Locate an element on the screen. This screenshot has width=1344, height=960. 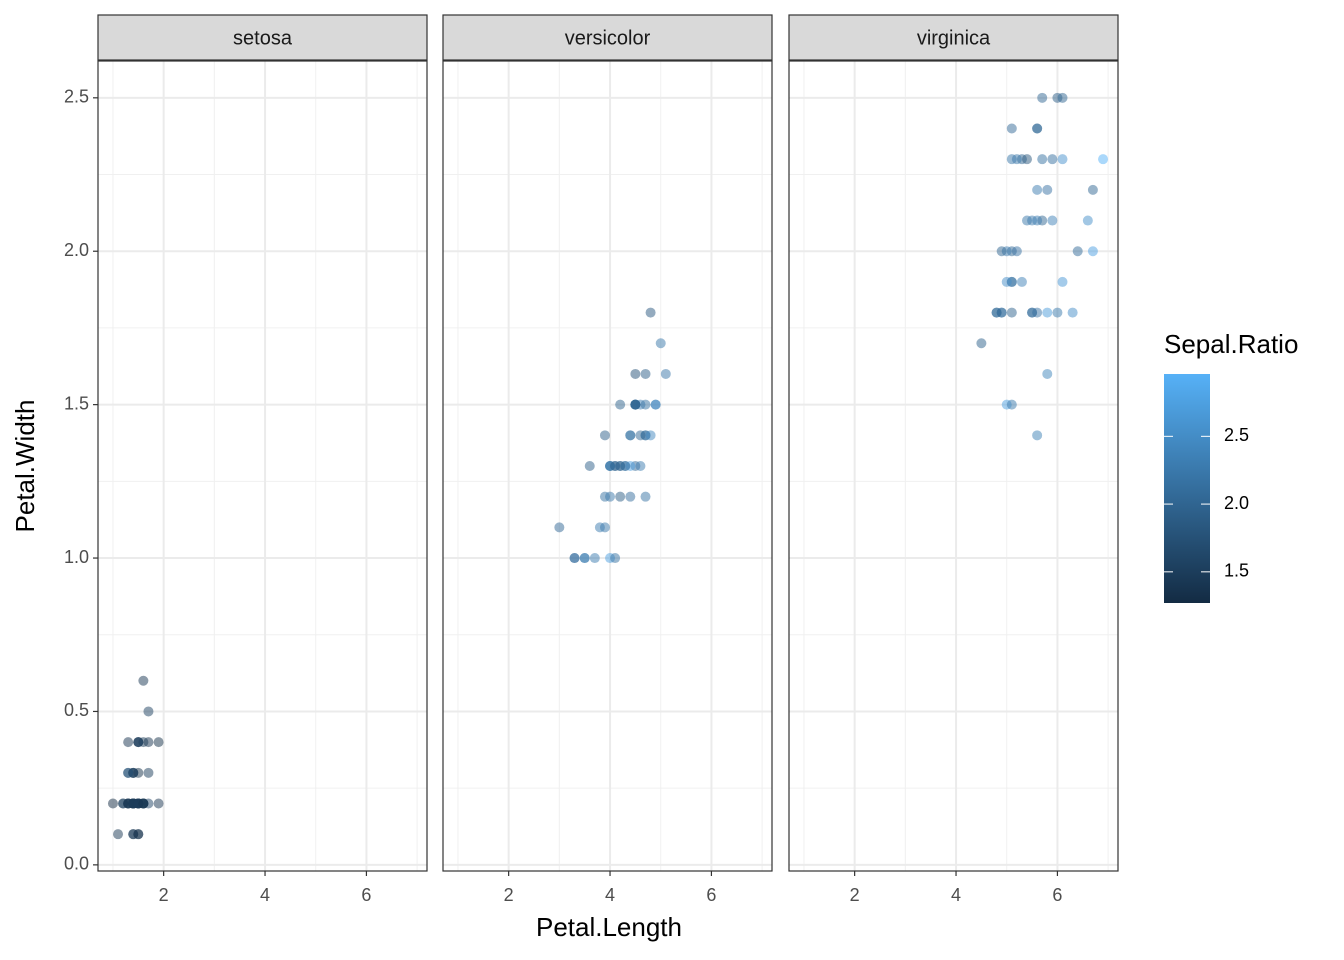
y-tick-label: 1.0 is located at coordinates (76, 557).